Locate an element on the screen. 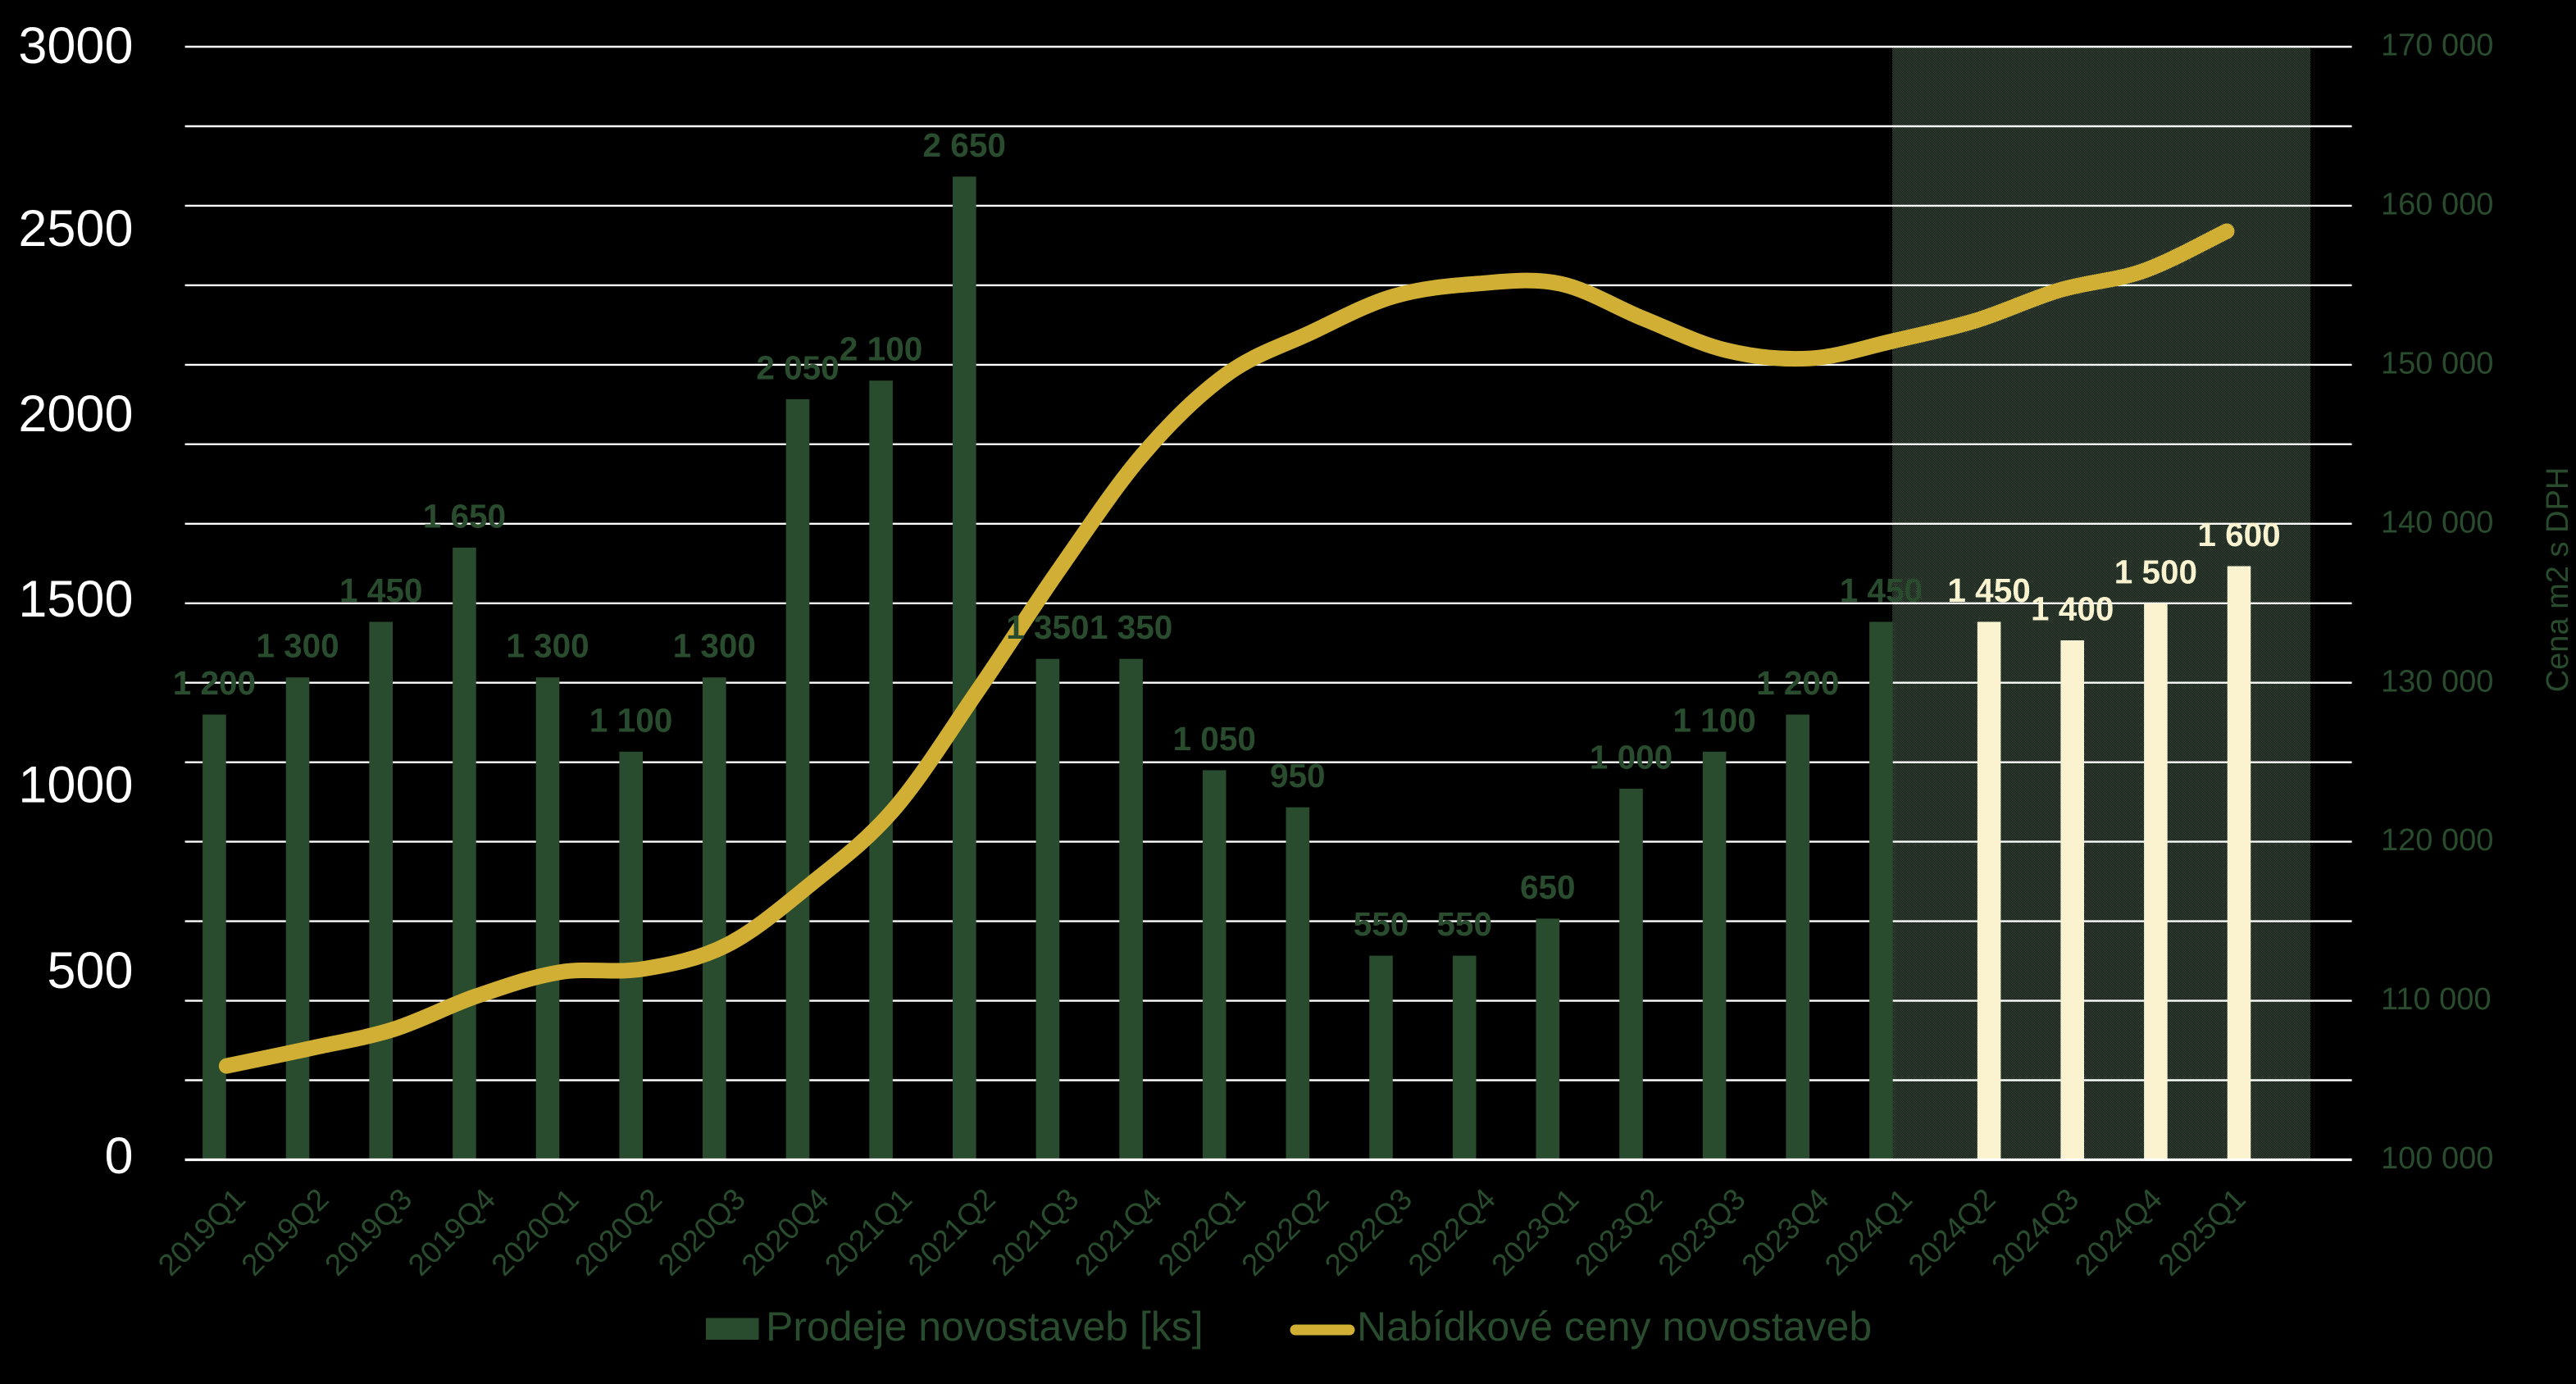 The image size is (2576, 1384). svg-text: 2 100 is located at coordinates (881, 349).